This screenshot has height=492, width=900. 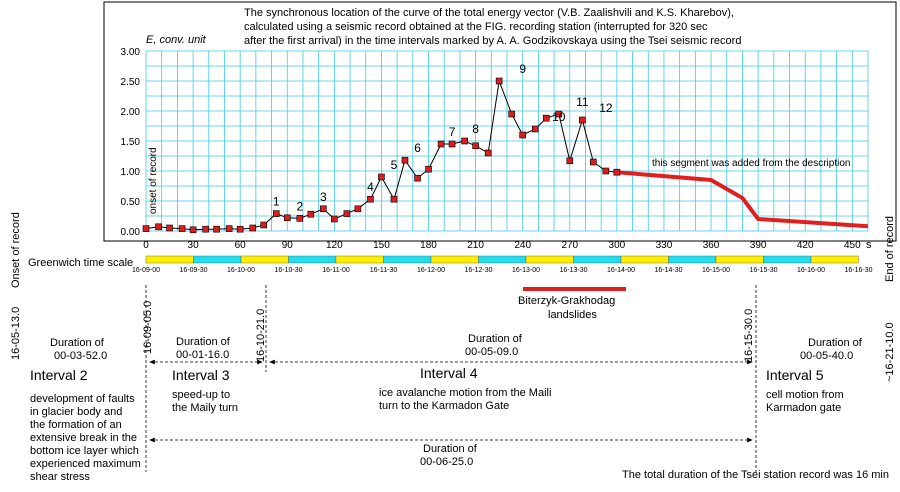 What do you see at coordinates (890, 352) in the screenshot?
I see `time-mark-end: ~16-21-10.0` at bounding box center [890, 352].